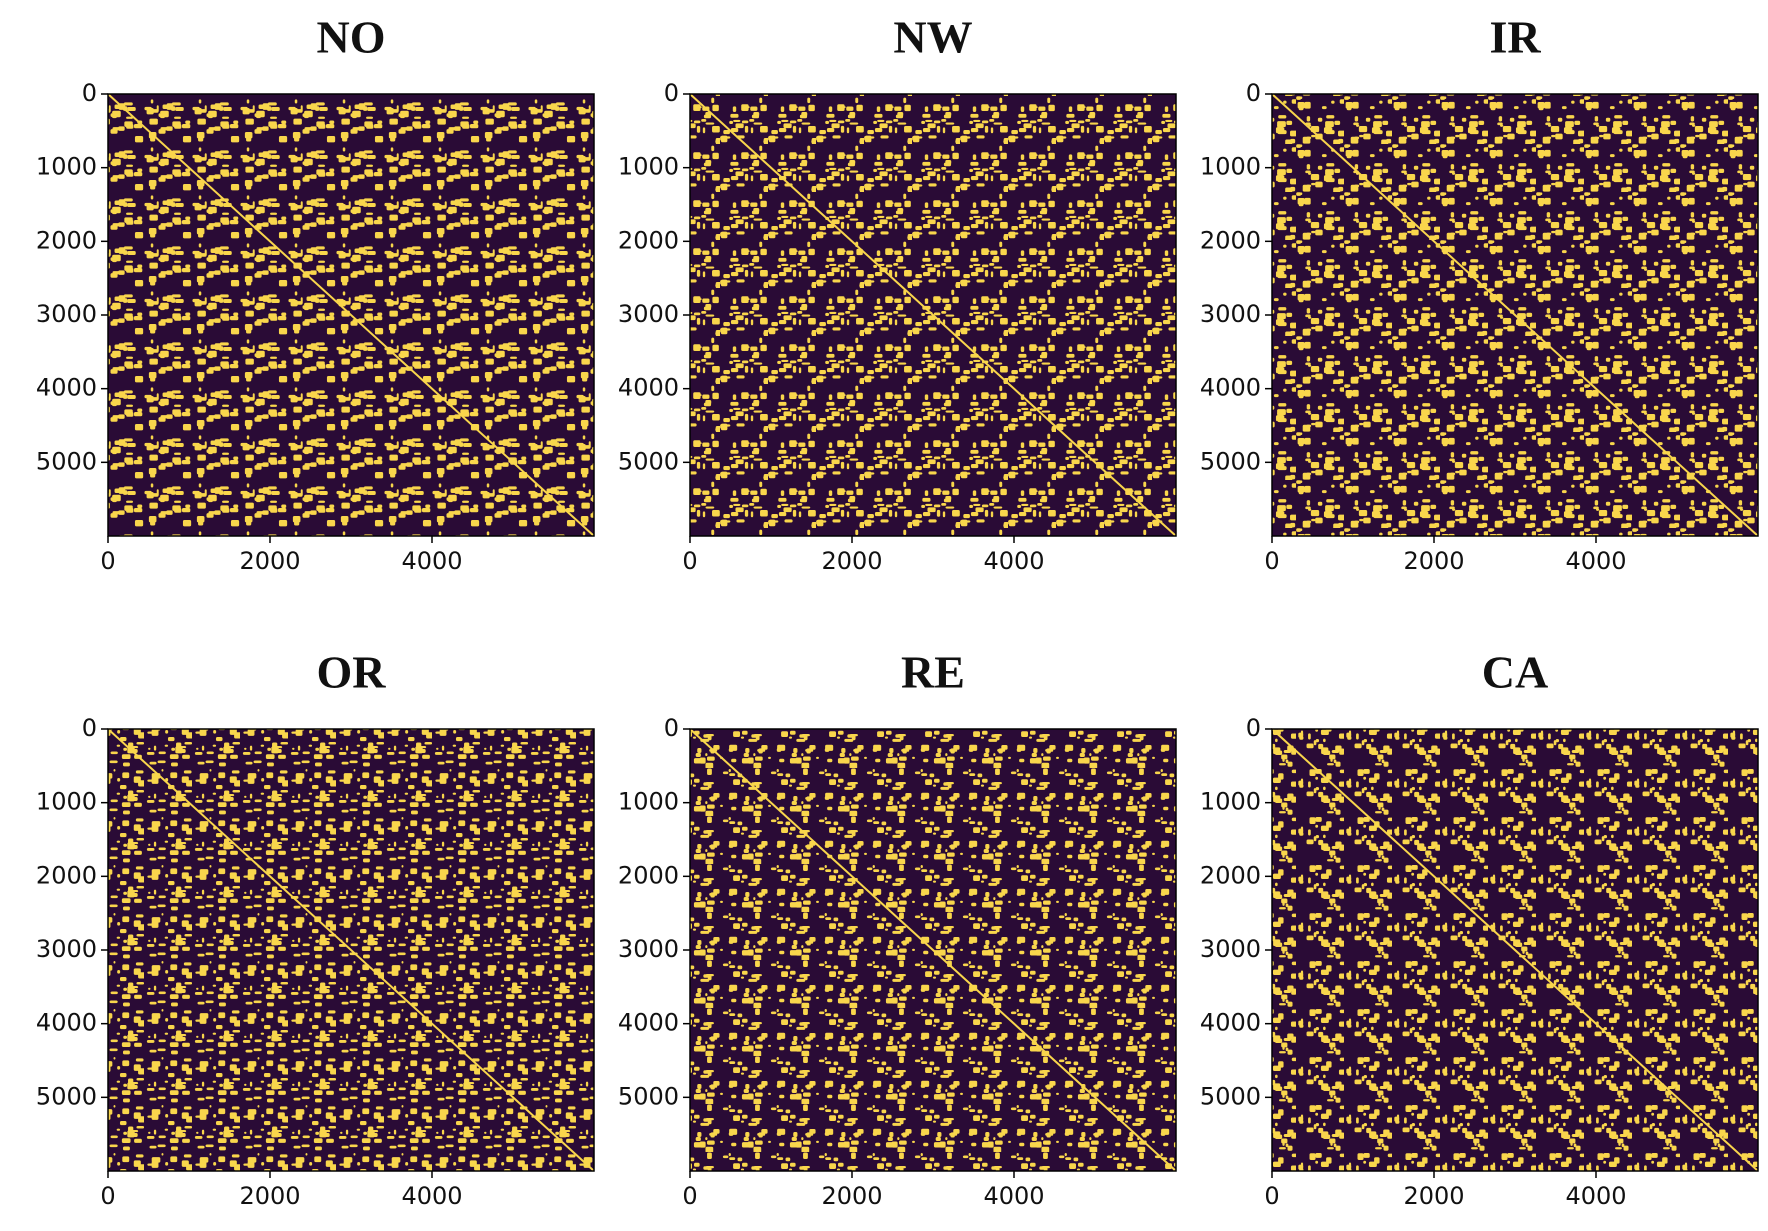  Describe the element at coordinates (933, 672) in the screenshot. I see `chart-title: RE` at that location.